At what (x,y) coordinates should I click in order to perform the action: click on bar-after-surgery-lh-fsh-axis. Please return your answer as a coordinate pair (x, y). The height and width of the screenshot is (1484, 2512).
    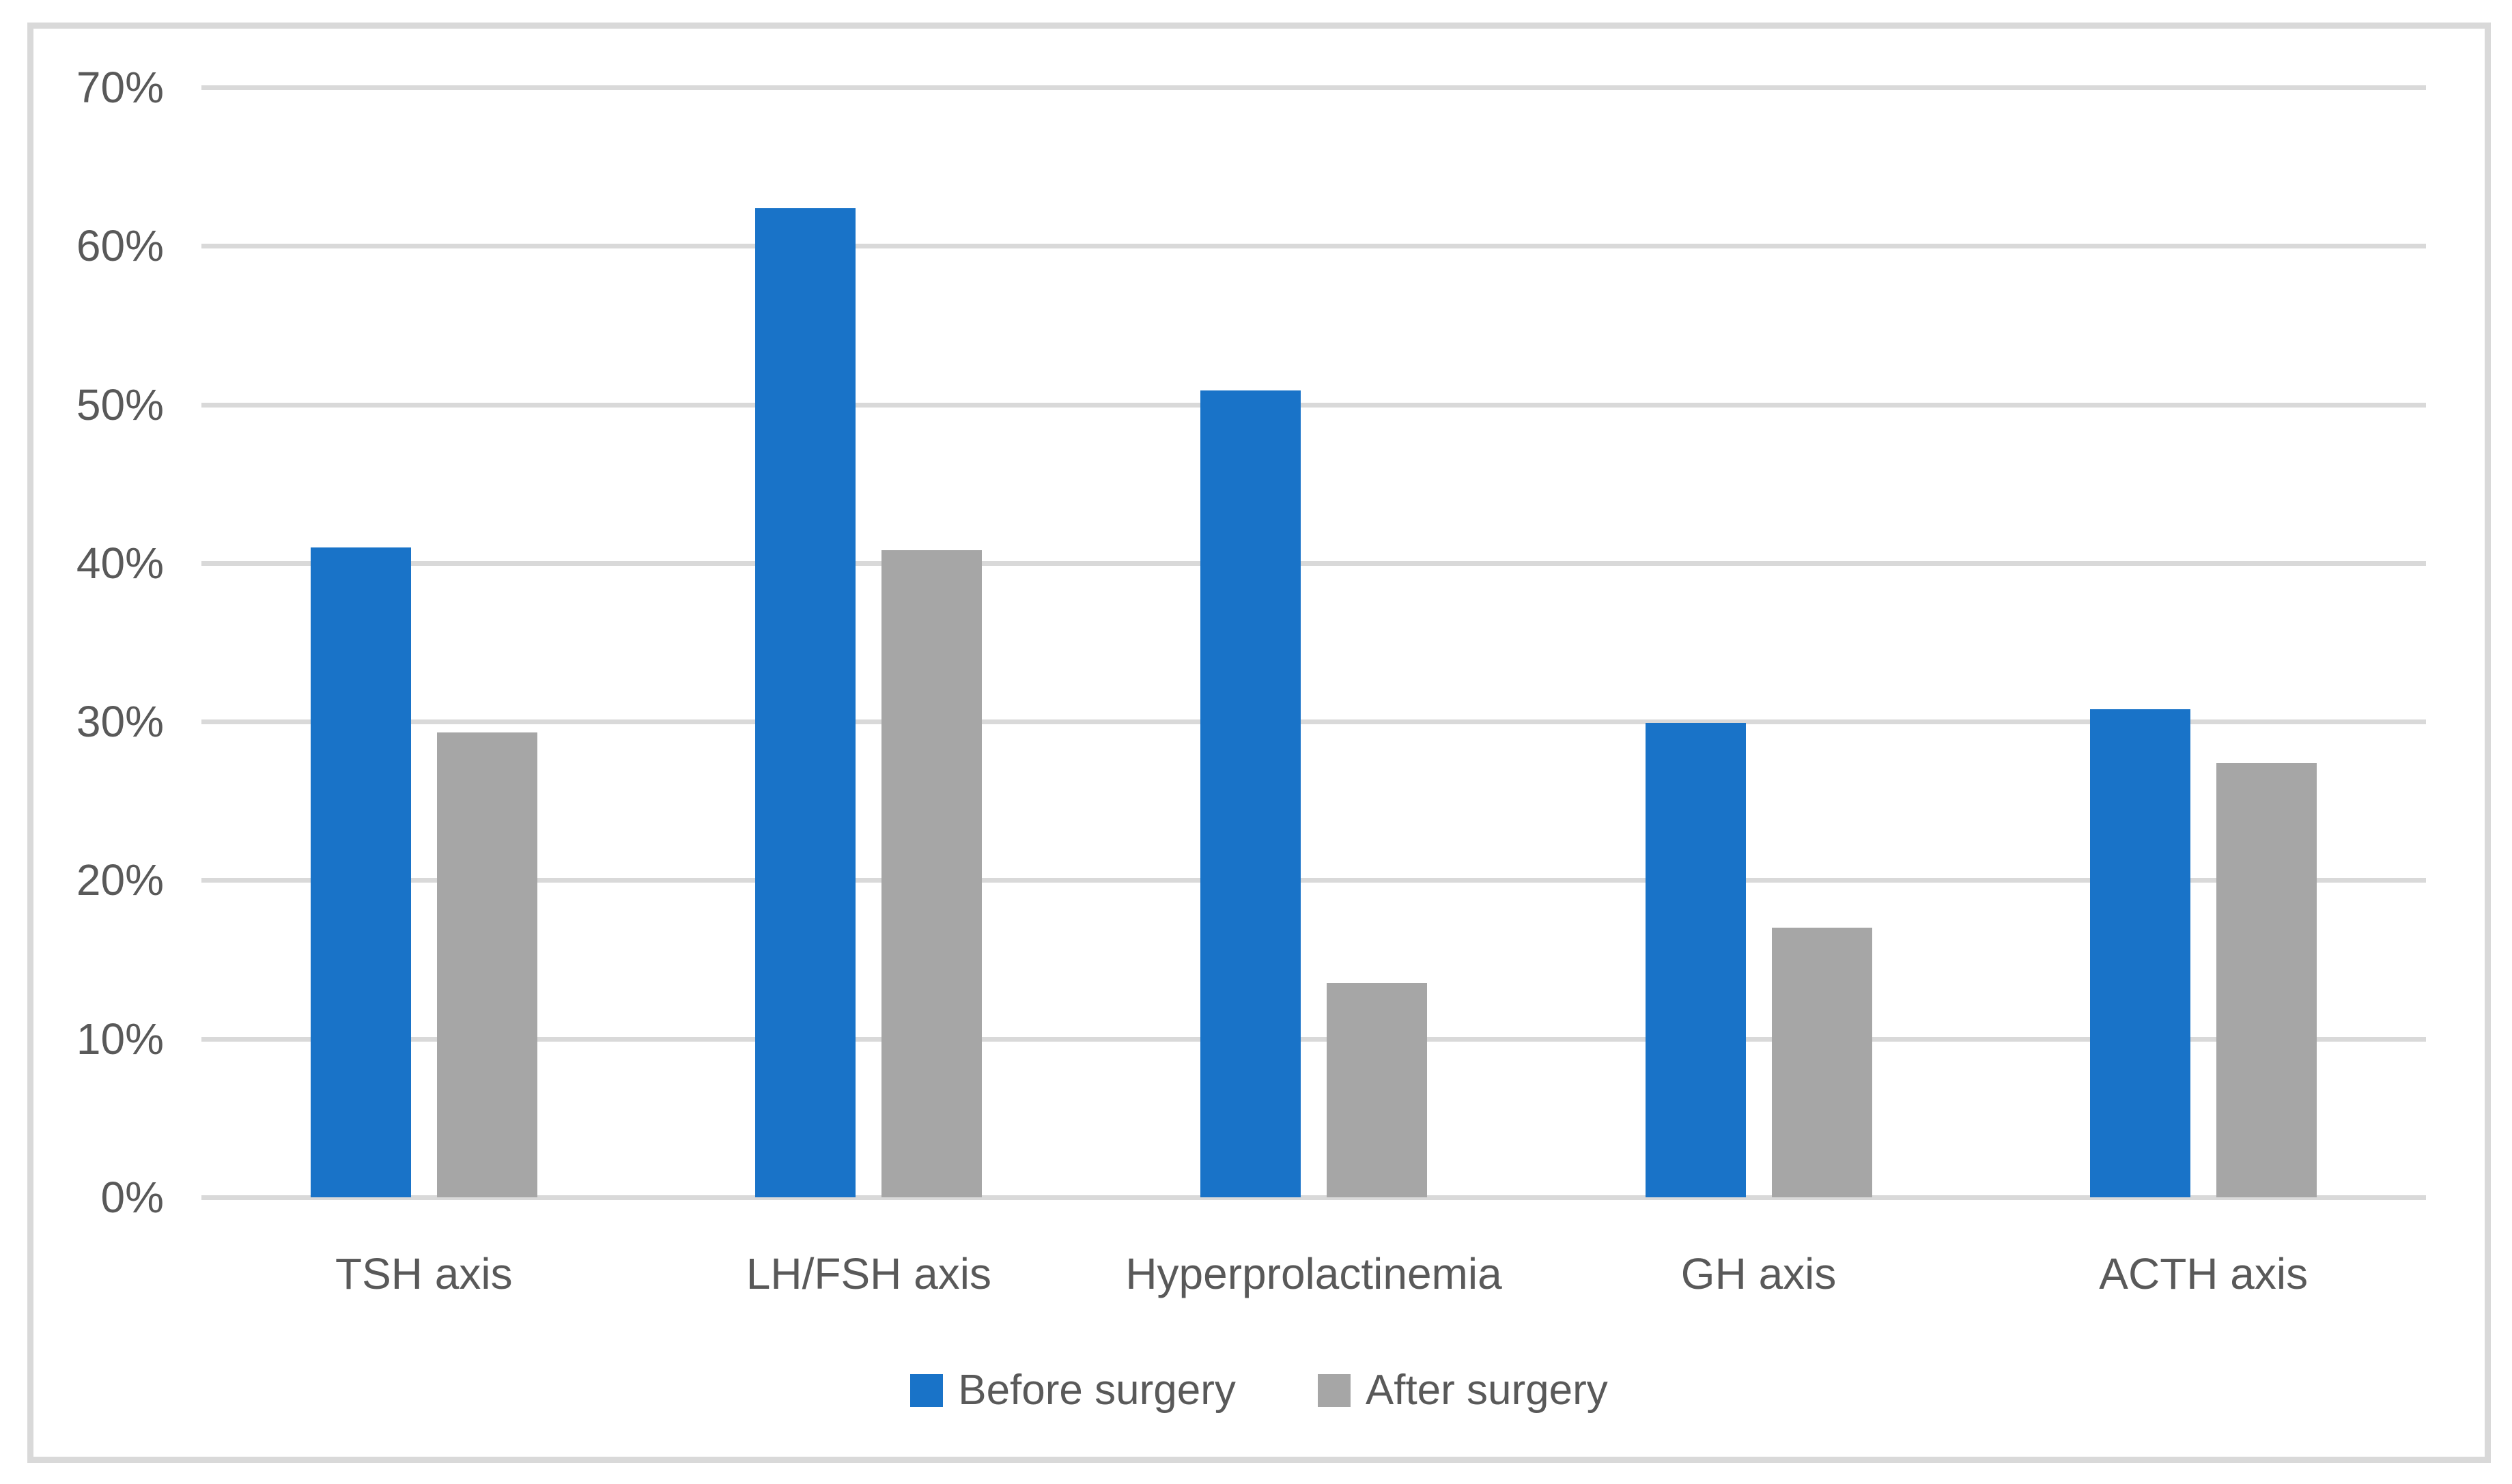
    Looking at the image, I should click on (932, 873).